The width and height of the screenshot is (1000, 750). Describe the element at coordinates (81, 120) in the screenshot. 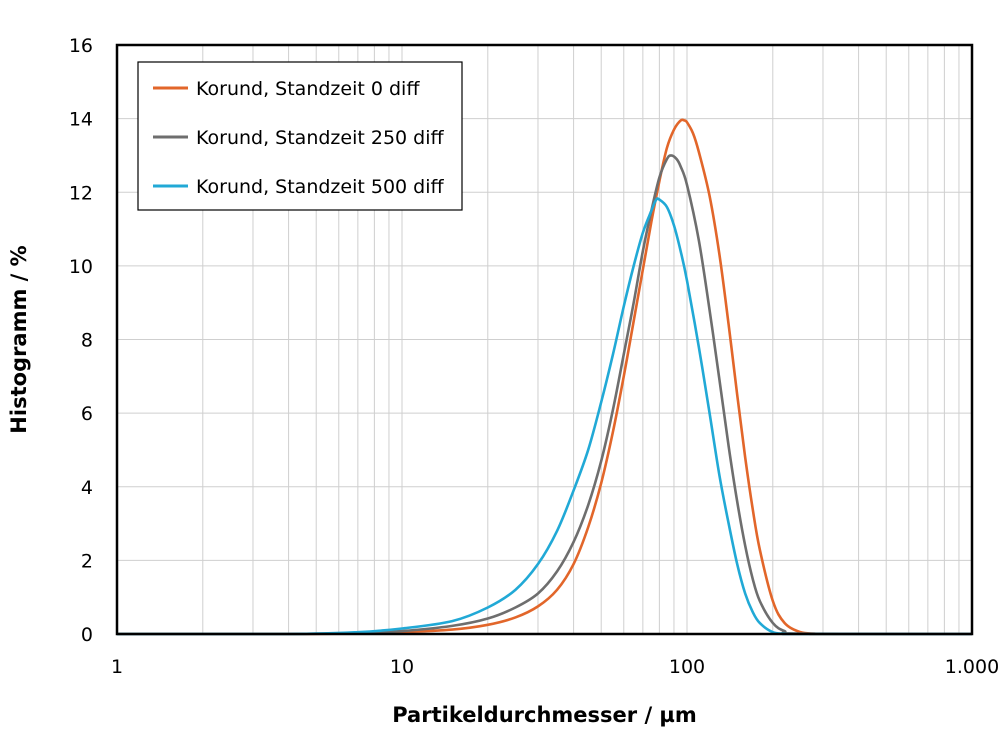

I see `y-tick-label: 14` at that location.